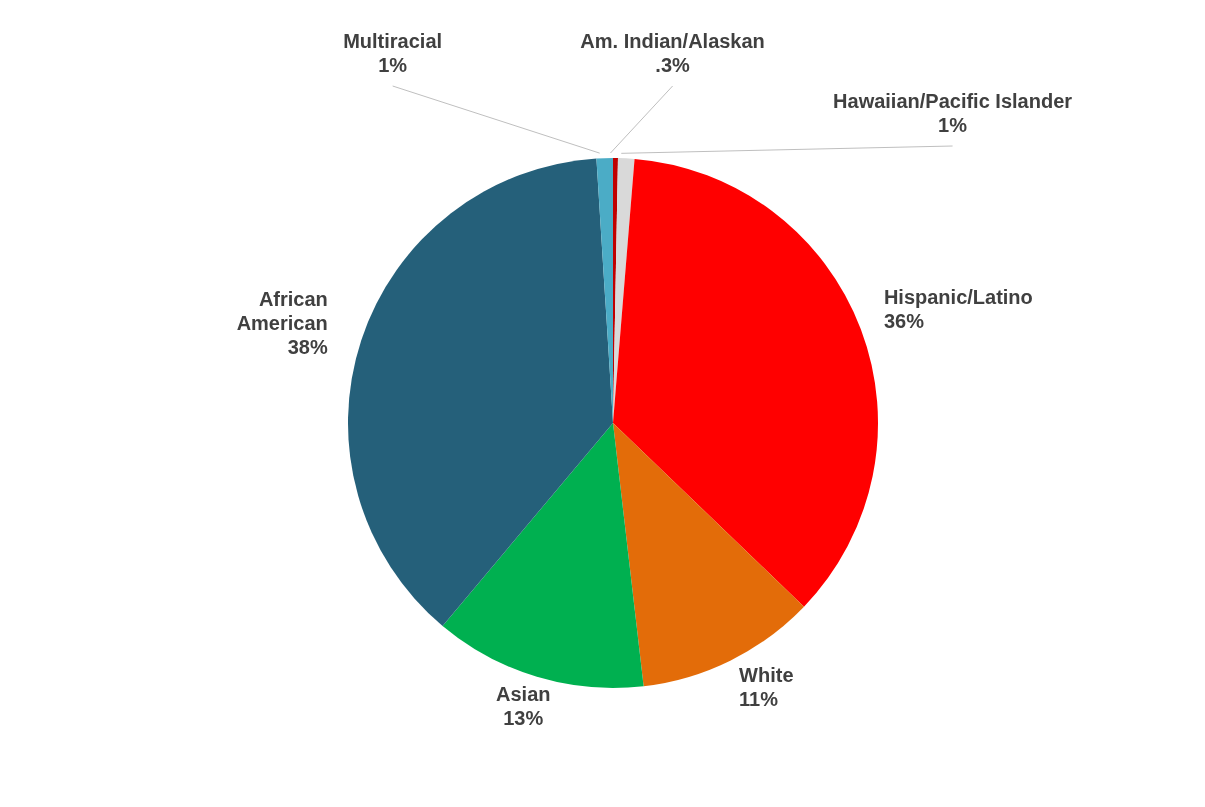 Image resolution: width=1205 pixels, height=807 pixels. Describe the element at coordinates (759, 699) in the screenshot. I see `data-label: 11%` at that location.